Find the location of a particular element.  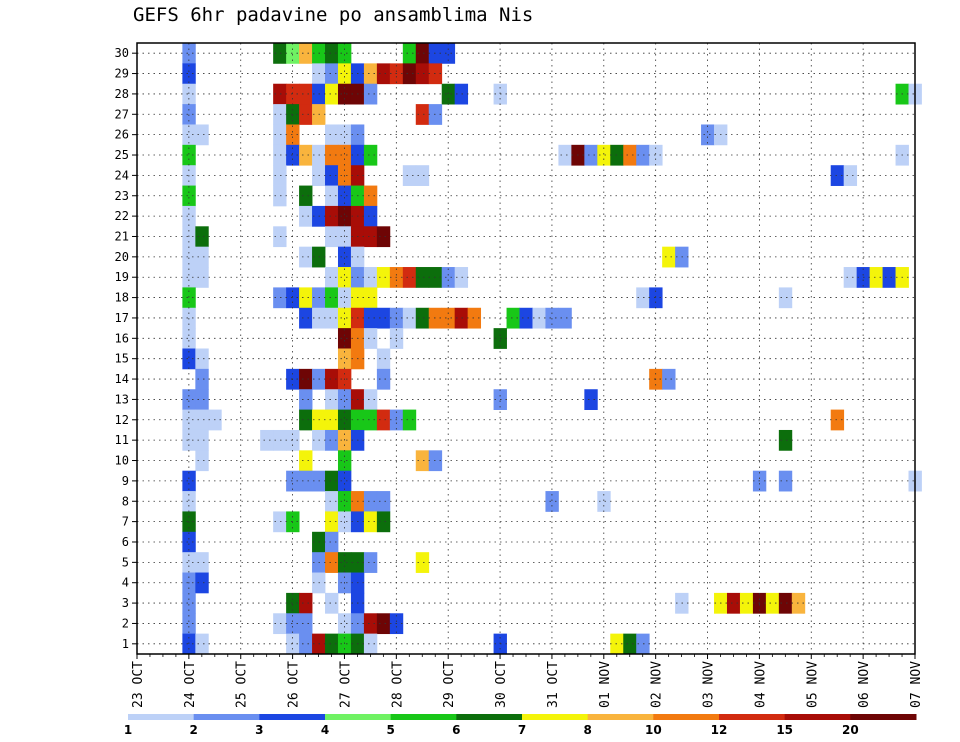

y-tick-label: 7 is located at coordinates (125, 522).